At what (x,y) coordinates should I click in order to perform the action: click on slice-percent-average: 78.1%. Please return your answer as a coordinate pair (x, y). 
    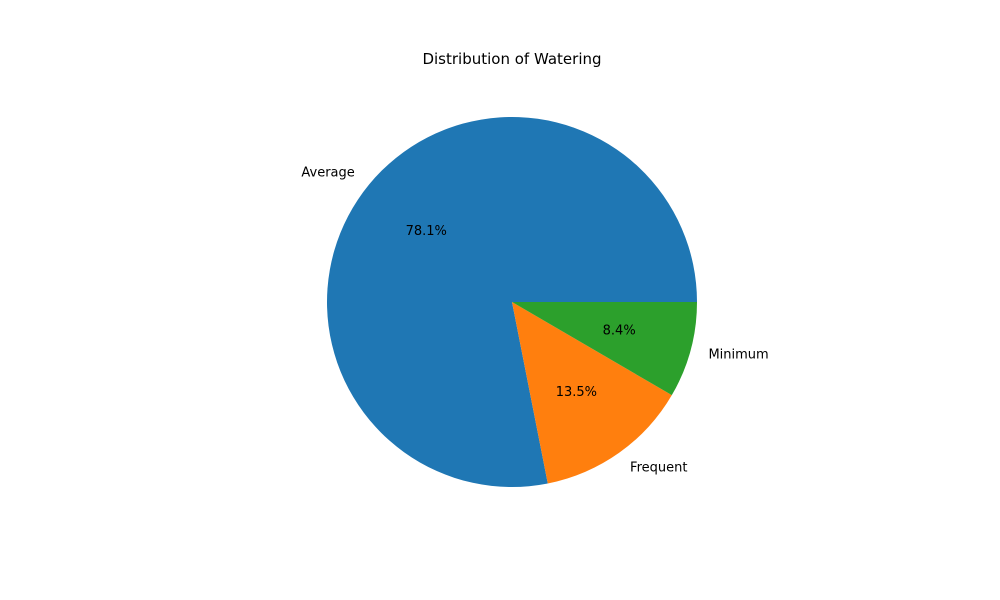
    Looking at the image, I should click on (426, 231).